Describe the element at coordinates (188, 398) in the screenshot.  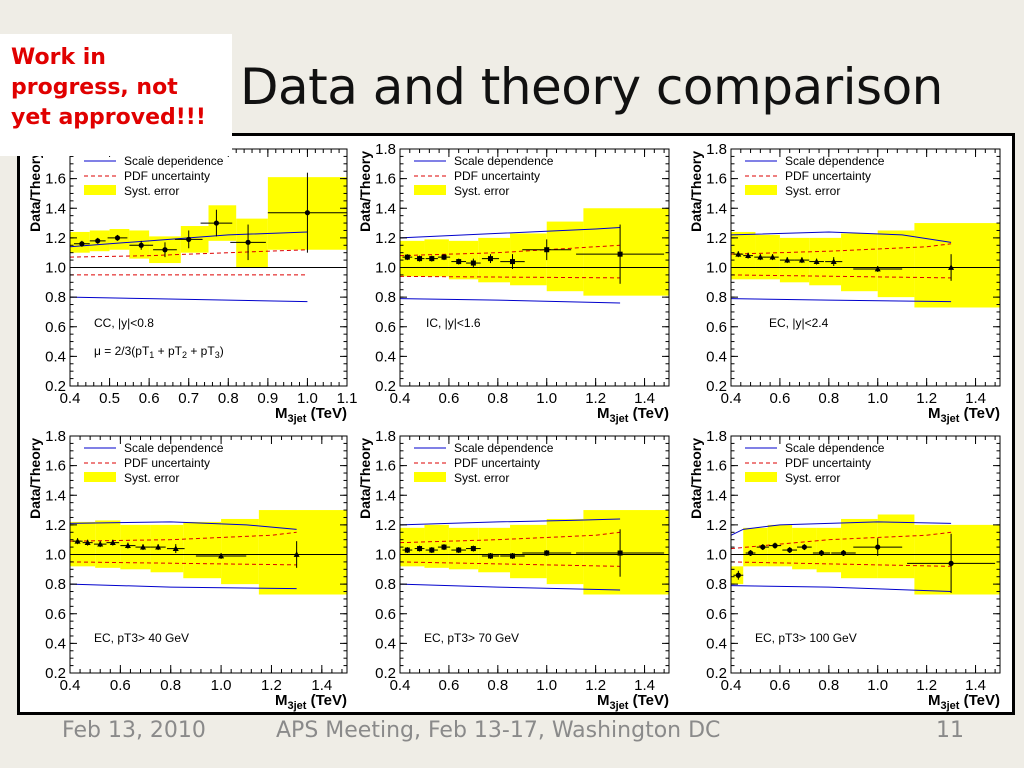
I see `x-tick-label: 0.7` at that location.